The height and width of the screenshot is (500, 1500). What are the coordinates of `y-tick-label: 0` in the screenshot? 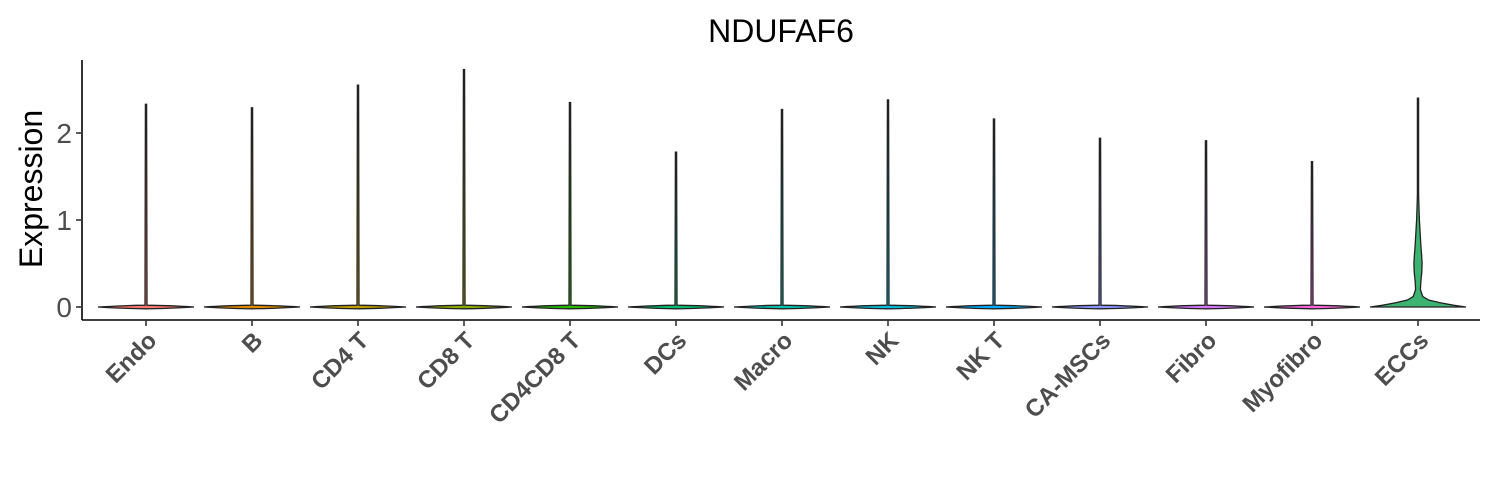 It's located at (64, 307).